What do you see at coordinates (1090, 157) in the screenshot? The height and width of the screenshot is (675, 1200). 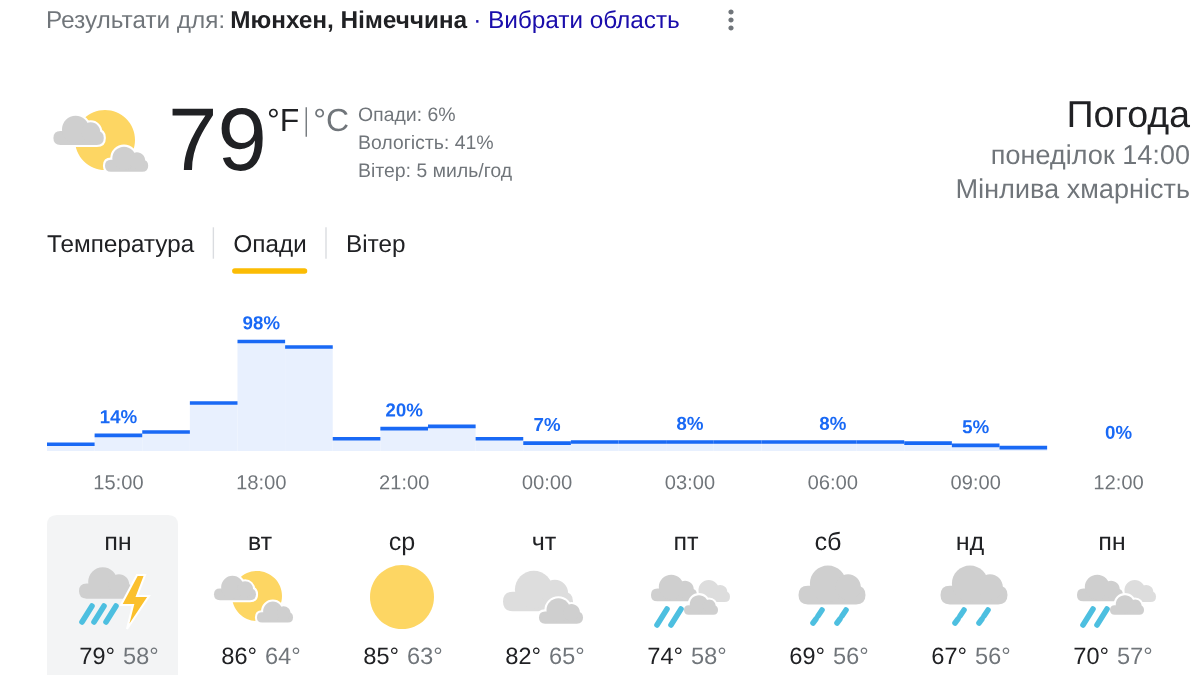 I see `text: понеділок 14:00` at bounding box center [1090, 157].